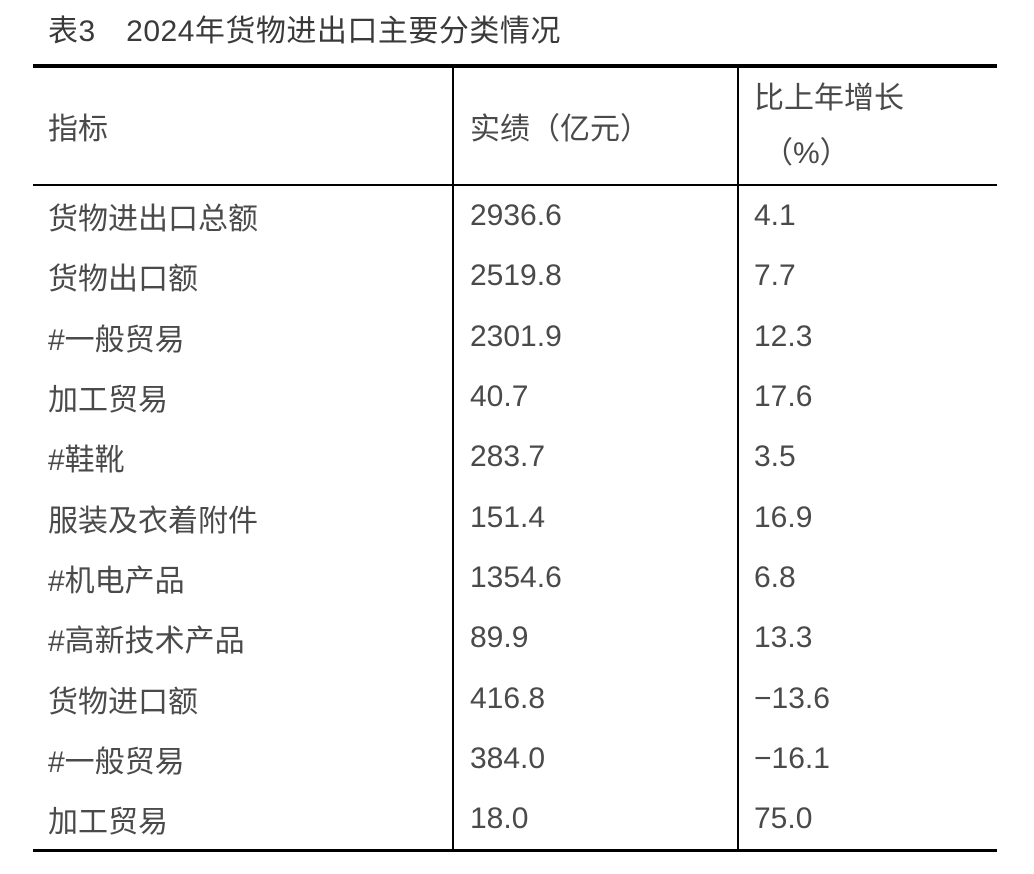 The image size is (1034, 874). What do you see at coordinates (594, 126) in the screenshot?
I see `header-value: 实绩（亿元）` at bounding box center [594, 126].